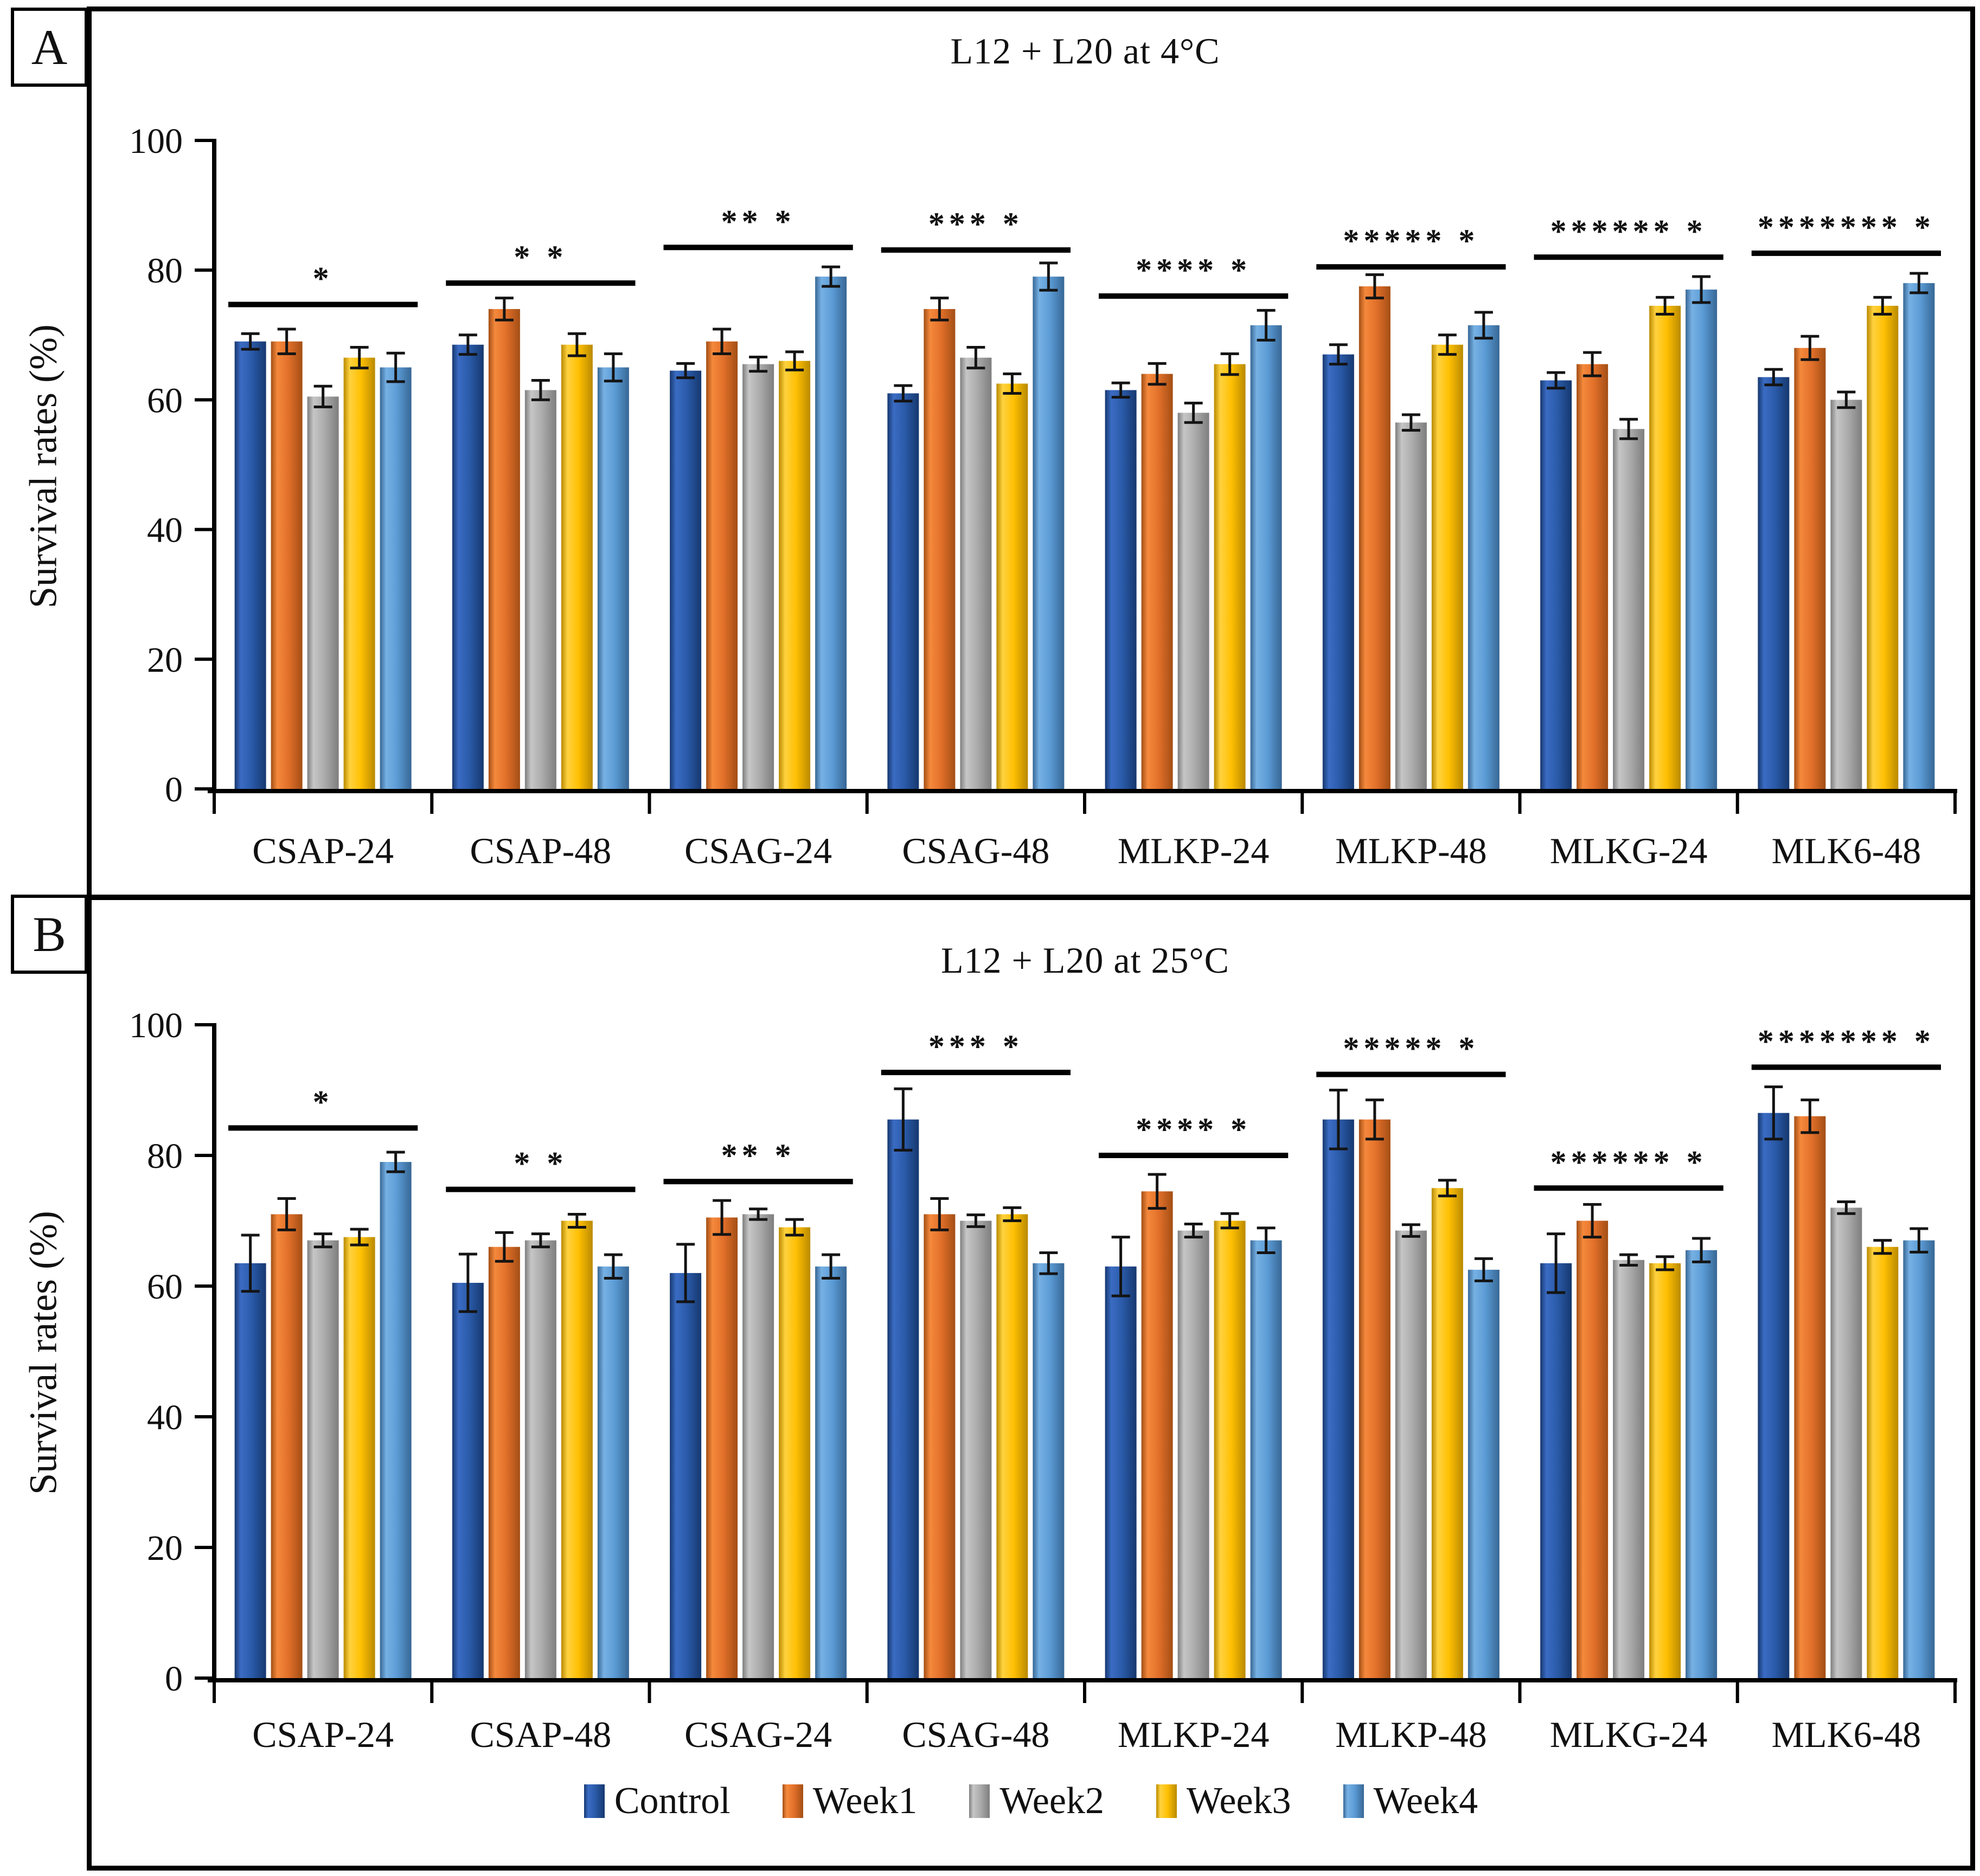  What do you see at coordinates (287, 565) in the screenshot?
I see `bar-CSAP-24-Week1` at bounding box center [287, 565].